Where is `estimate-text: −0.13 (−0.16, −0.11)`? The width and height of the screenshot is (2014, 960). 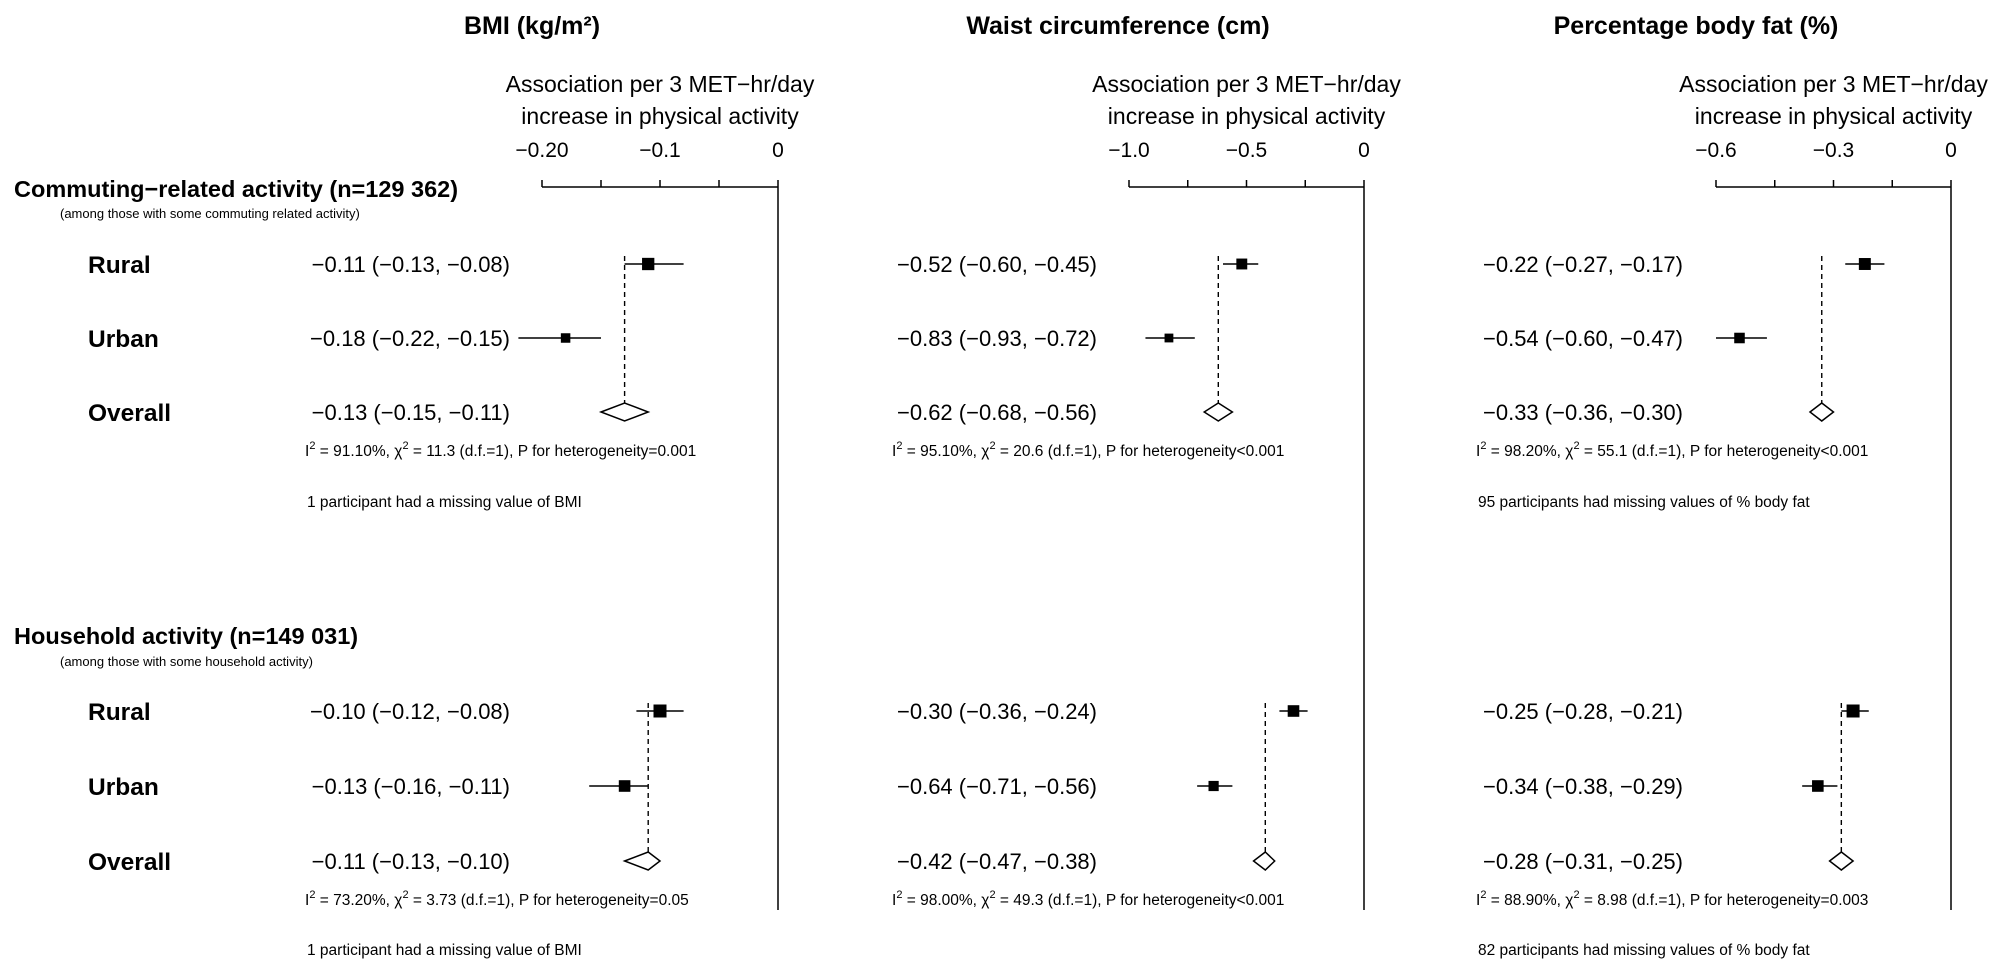 estimate-text: −0.13 (−0.16, −0.11) is located at coordinates (411, 786).